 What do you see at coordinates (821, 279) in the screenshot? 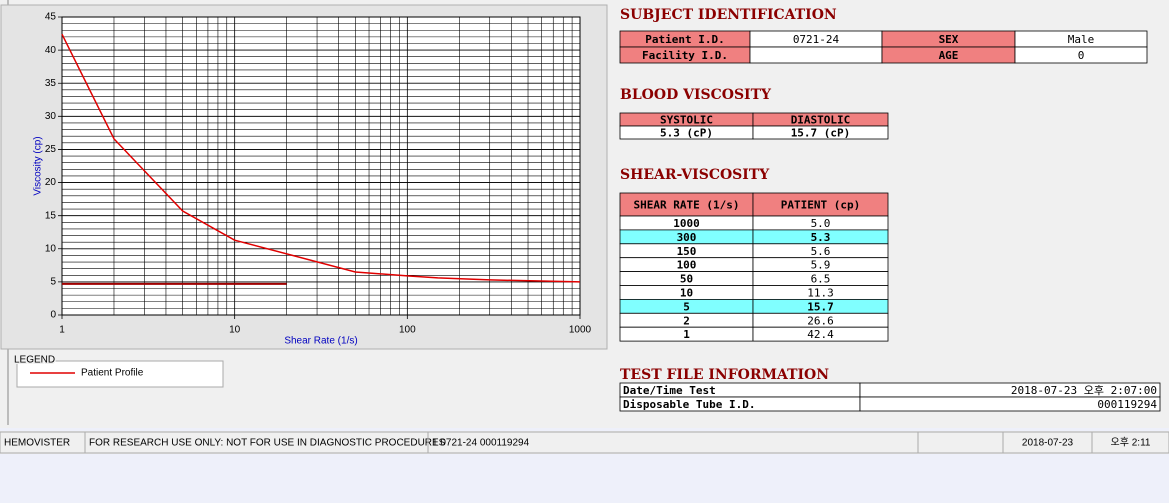
I see `cell-text: 6.5` at bounding box center [821, 279].